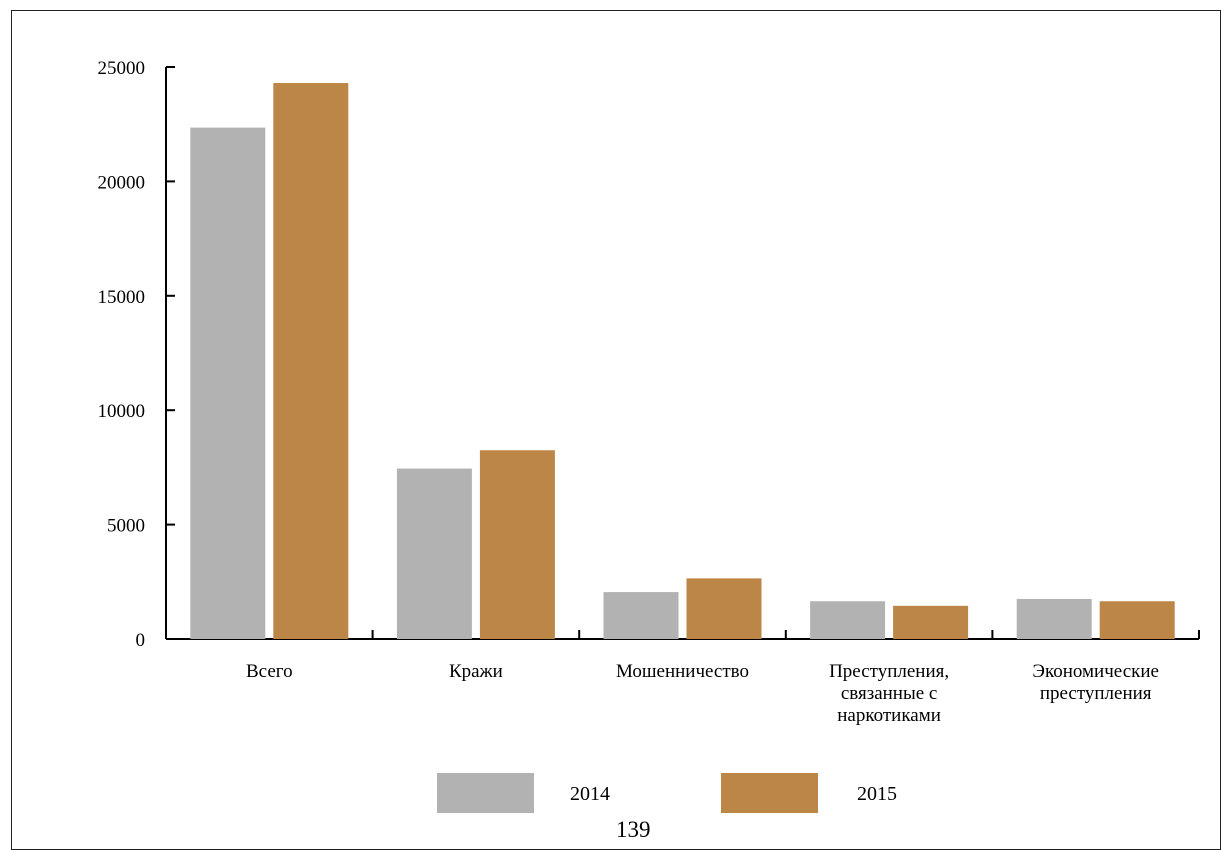 This screenshot has height=850, width=1231. What do you see at coordinates (122, 182) in the screenshot?
I see `y-tick-label: 20000` at bounding box center [122, 182].